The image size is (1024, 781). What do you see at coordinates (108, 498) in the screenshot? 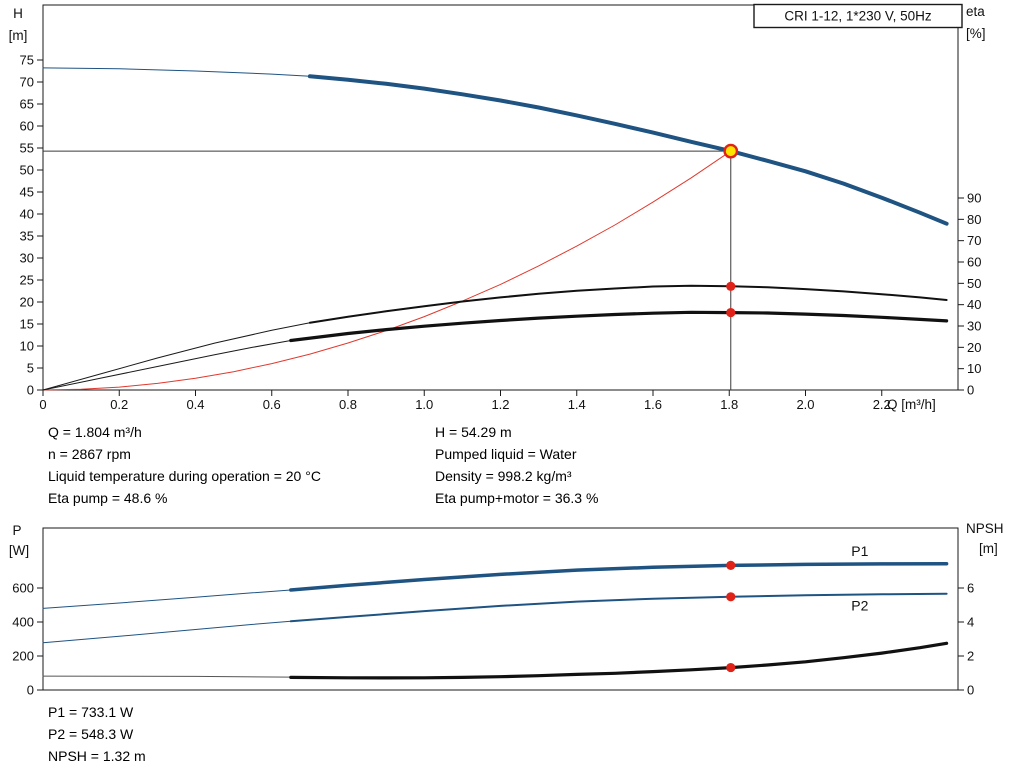
I see `eta-pump-value: Eta pump = 48.6 %` at bounding box center [108, 498].